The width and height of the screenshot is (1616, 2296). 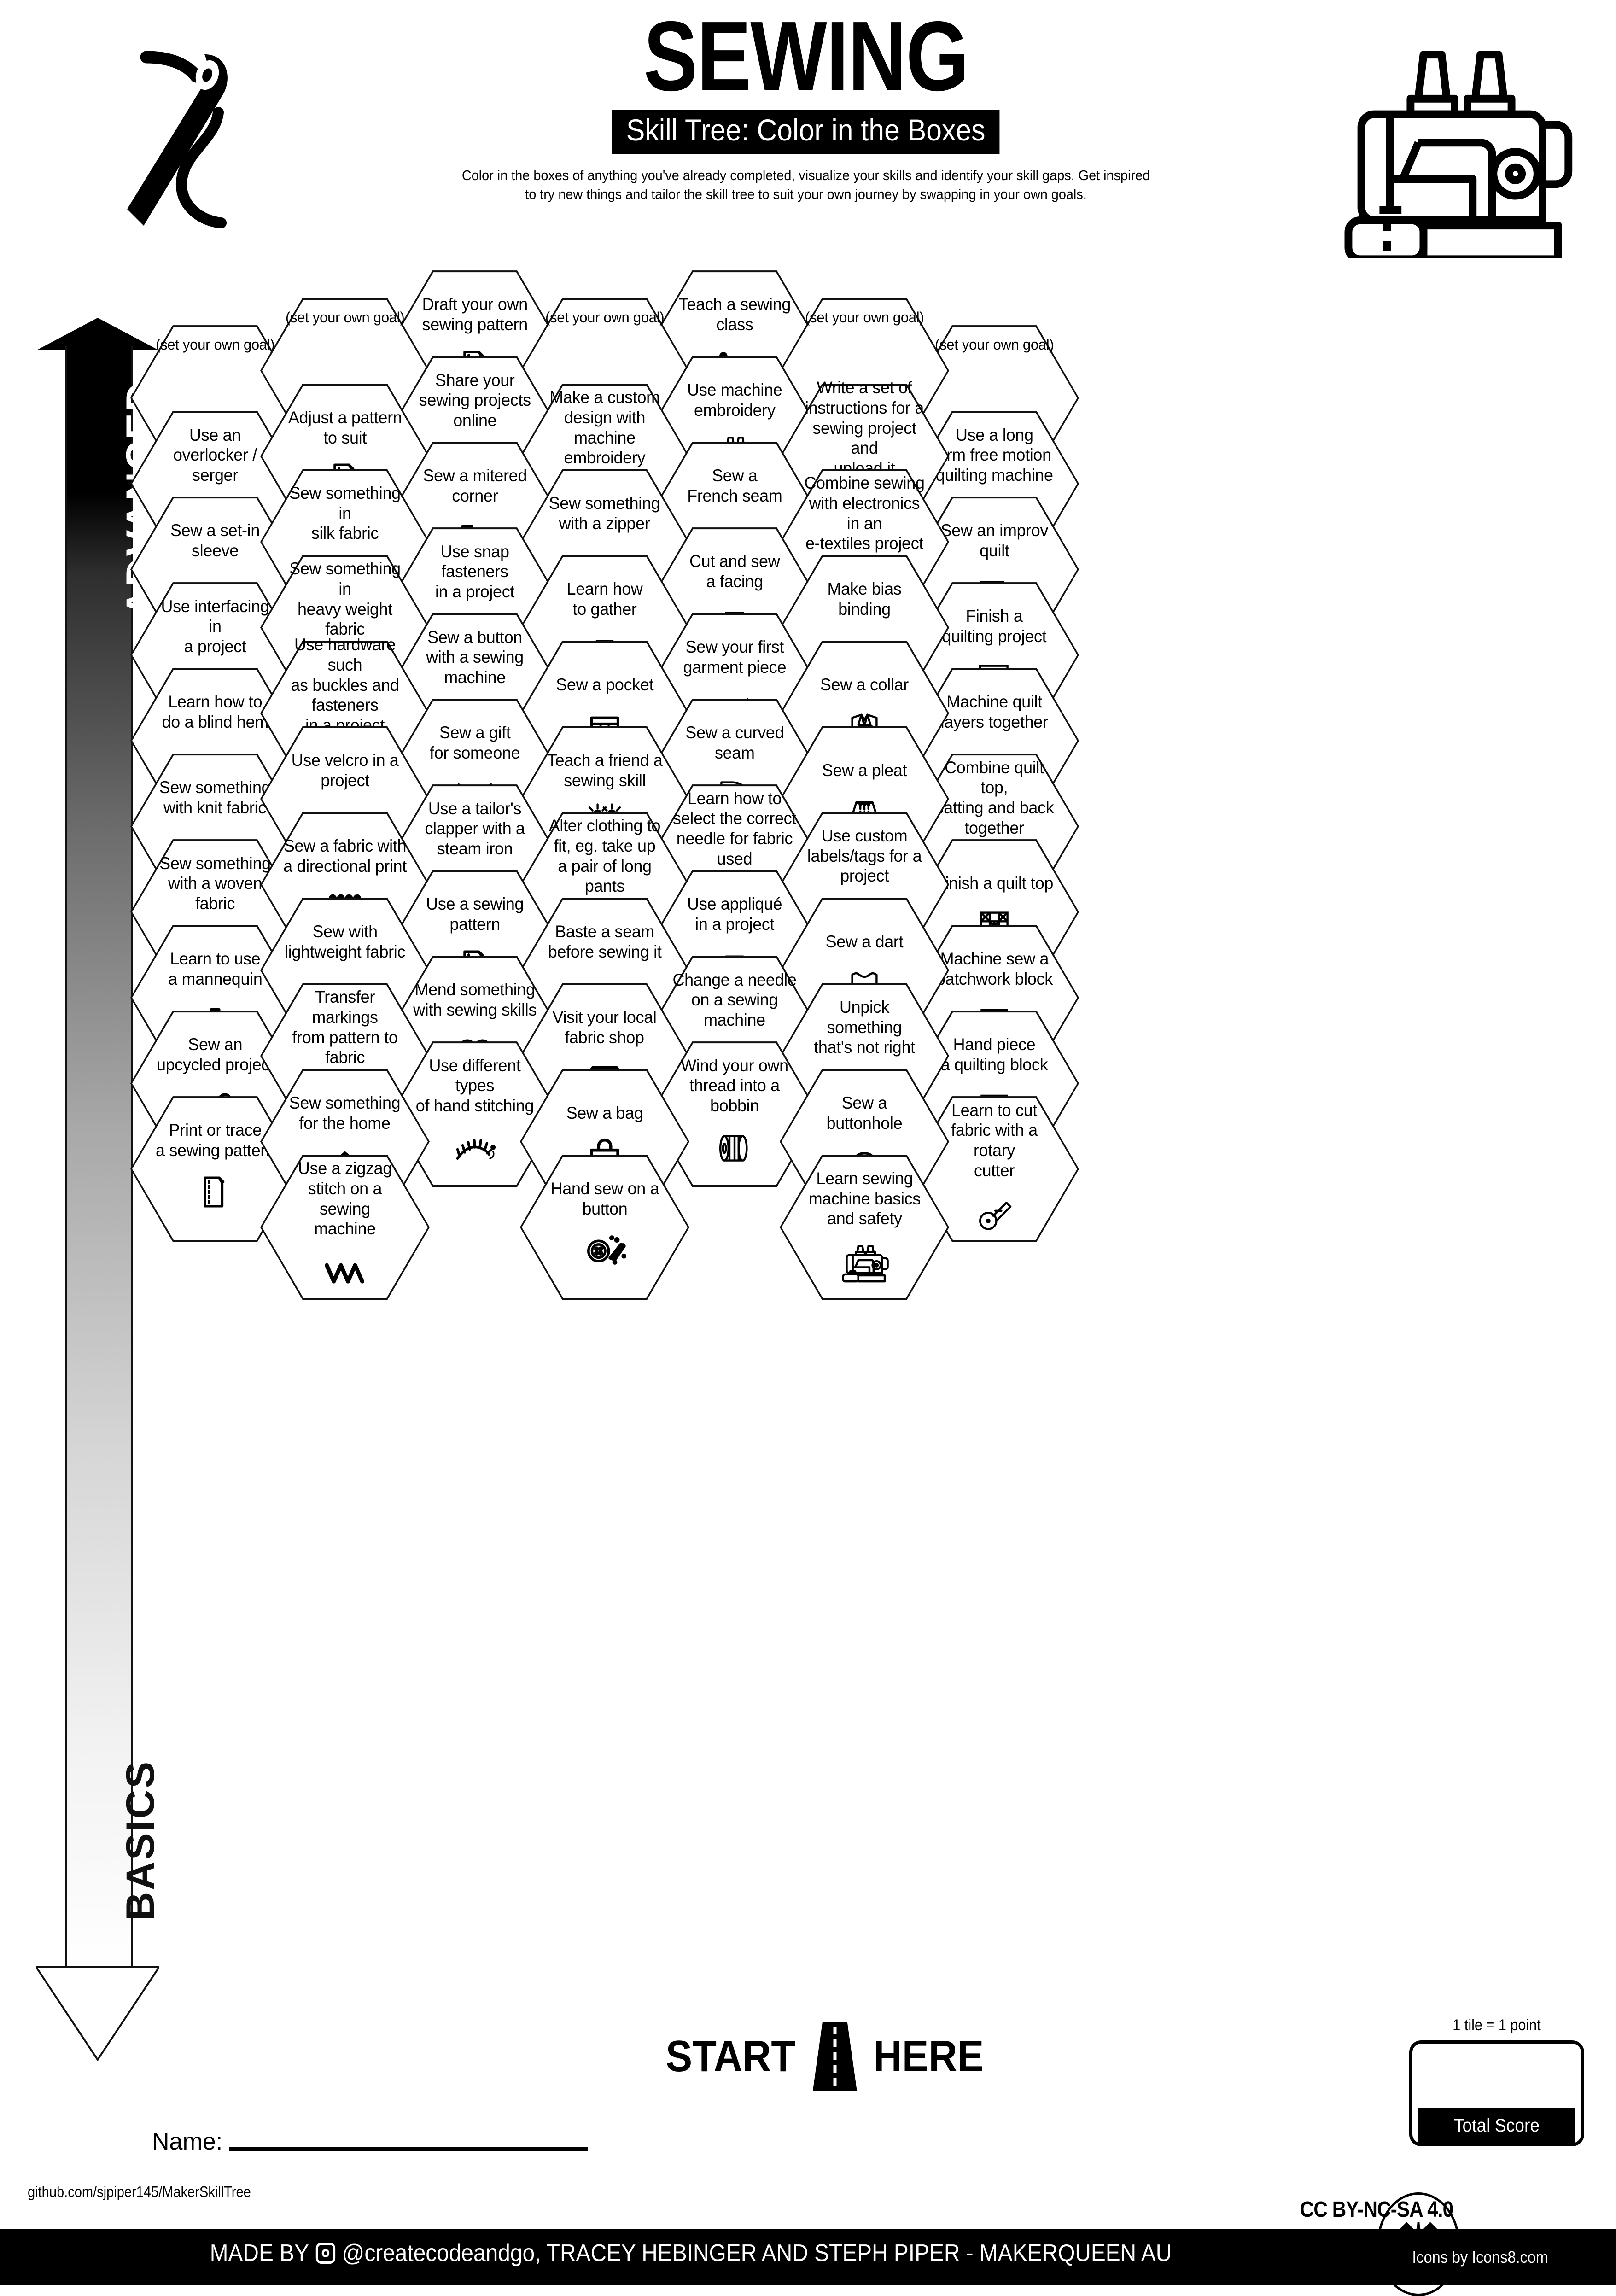 What do you see at coordinates (994, 541) in the screenshot?
I see `skill-tile-label: Sew an improv quilt` at bounding box center [994, 541].